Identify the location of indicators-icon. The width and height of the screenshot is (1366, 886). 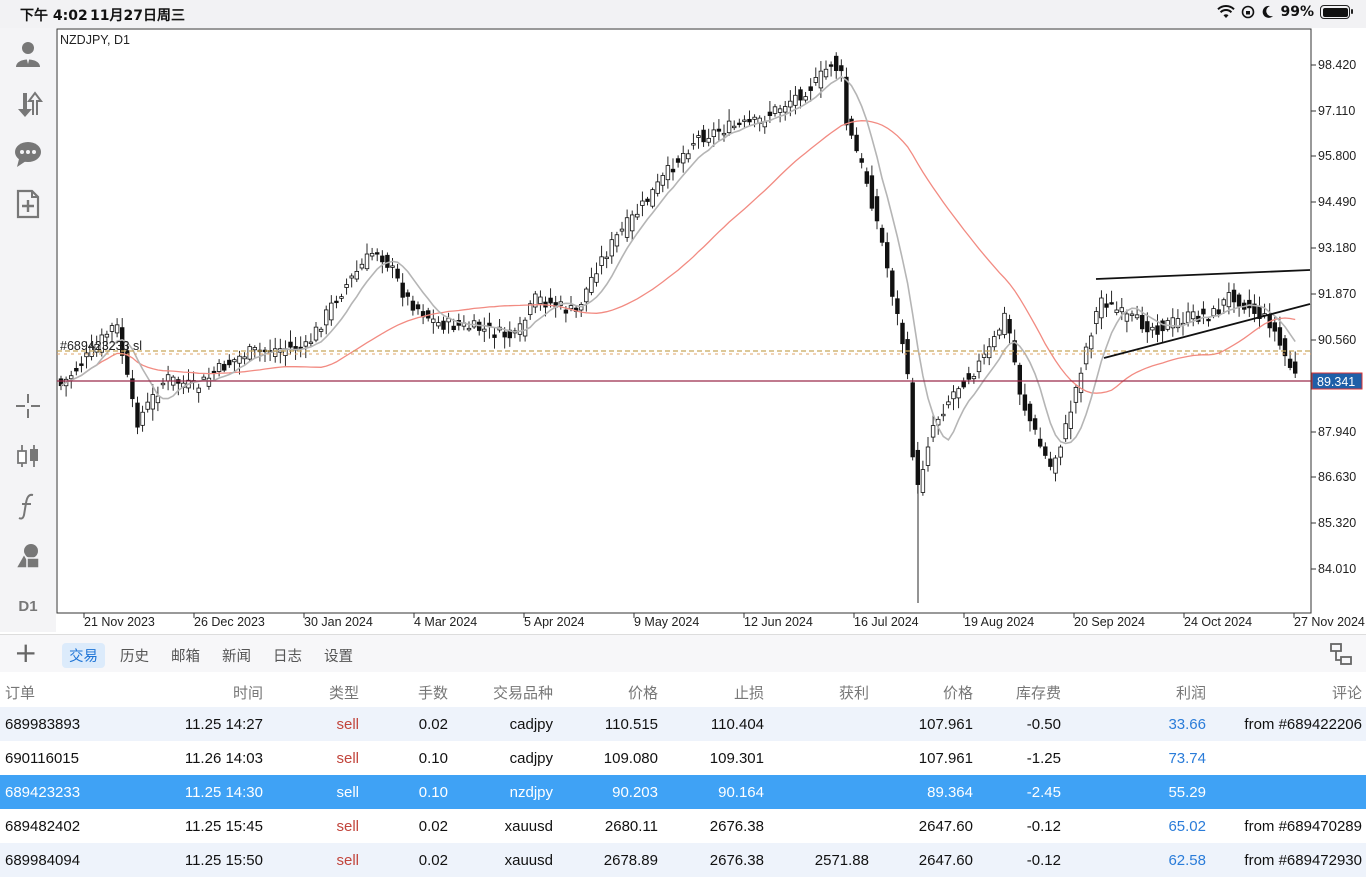
(28, 506).